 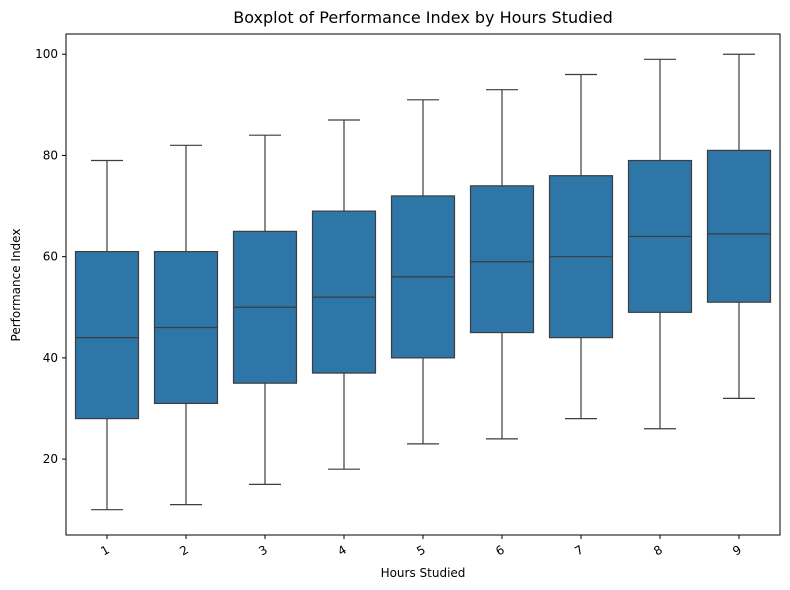 I want to click on x-tick-label: 1, so click(x=105, y=551).